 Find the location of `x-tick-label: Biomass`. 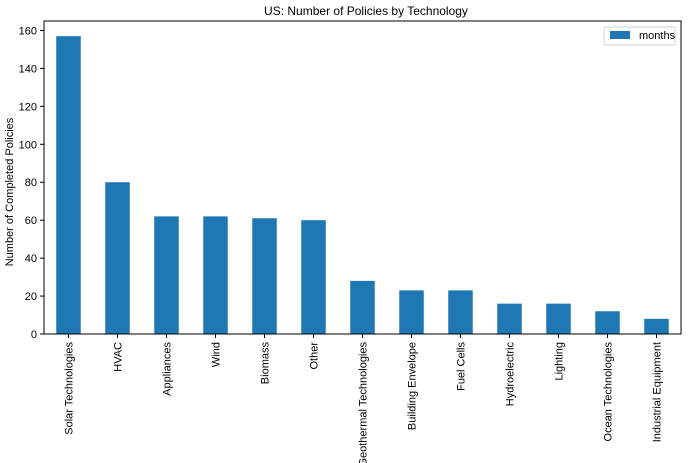

x-tick-label: Biomass is located at coordinates (266, 363).